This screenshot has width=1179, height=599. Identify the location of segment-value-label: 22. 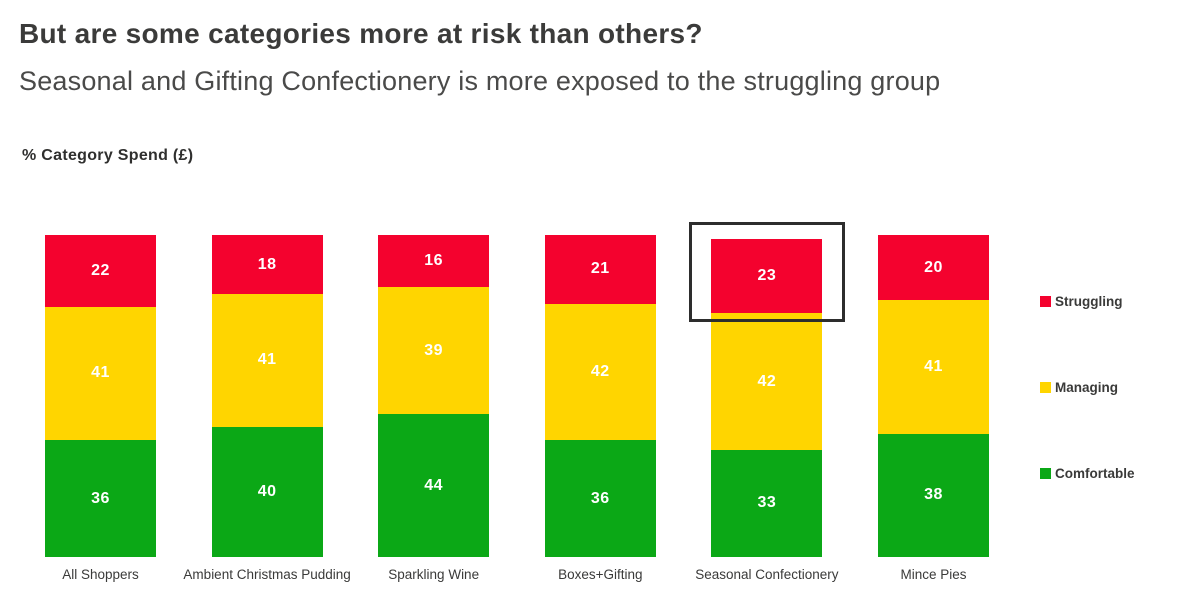
(100, 270).